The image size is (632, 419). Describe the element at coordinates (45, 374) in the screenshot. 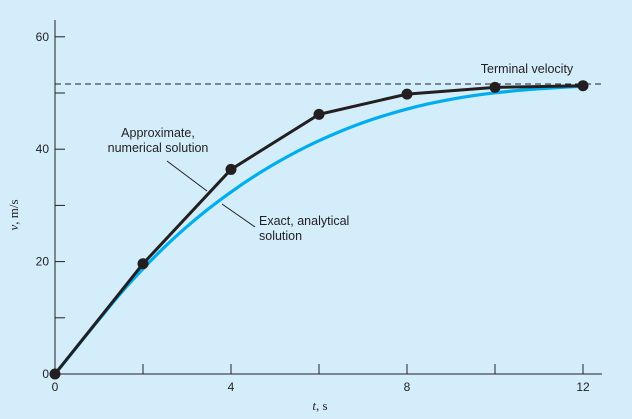

I see `y-tick-label: 0` at that location.